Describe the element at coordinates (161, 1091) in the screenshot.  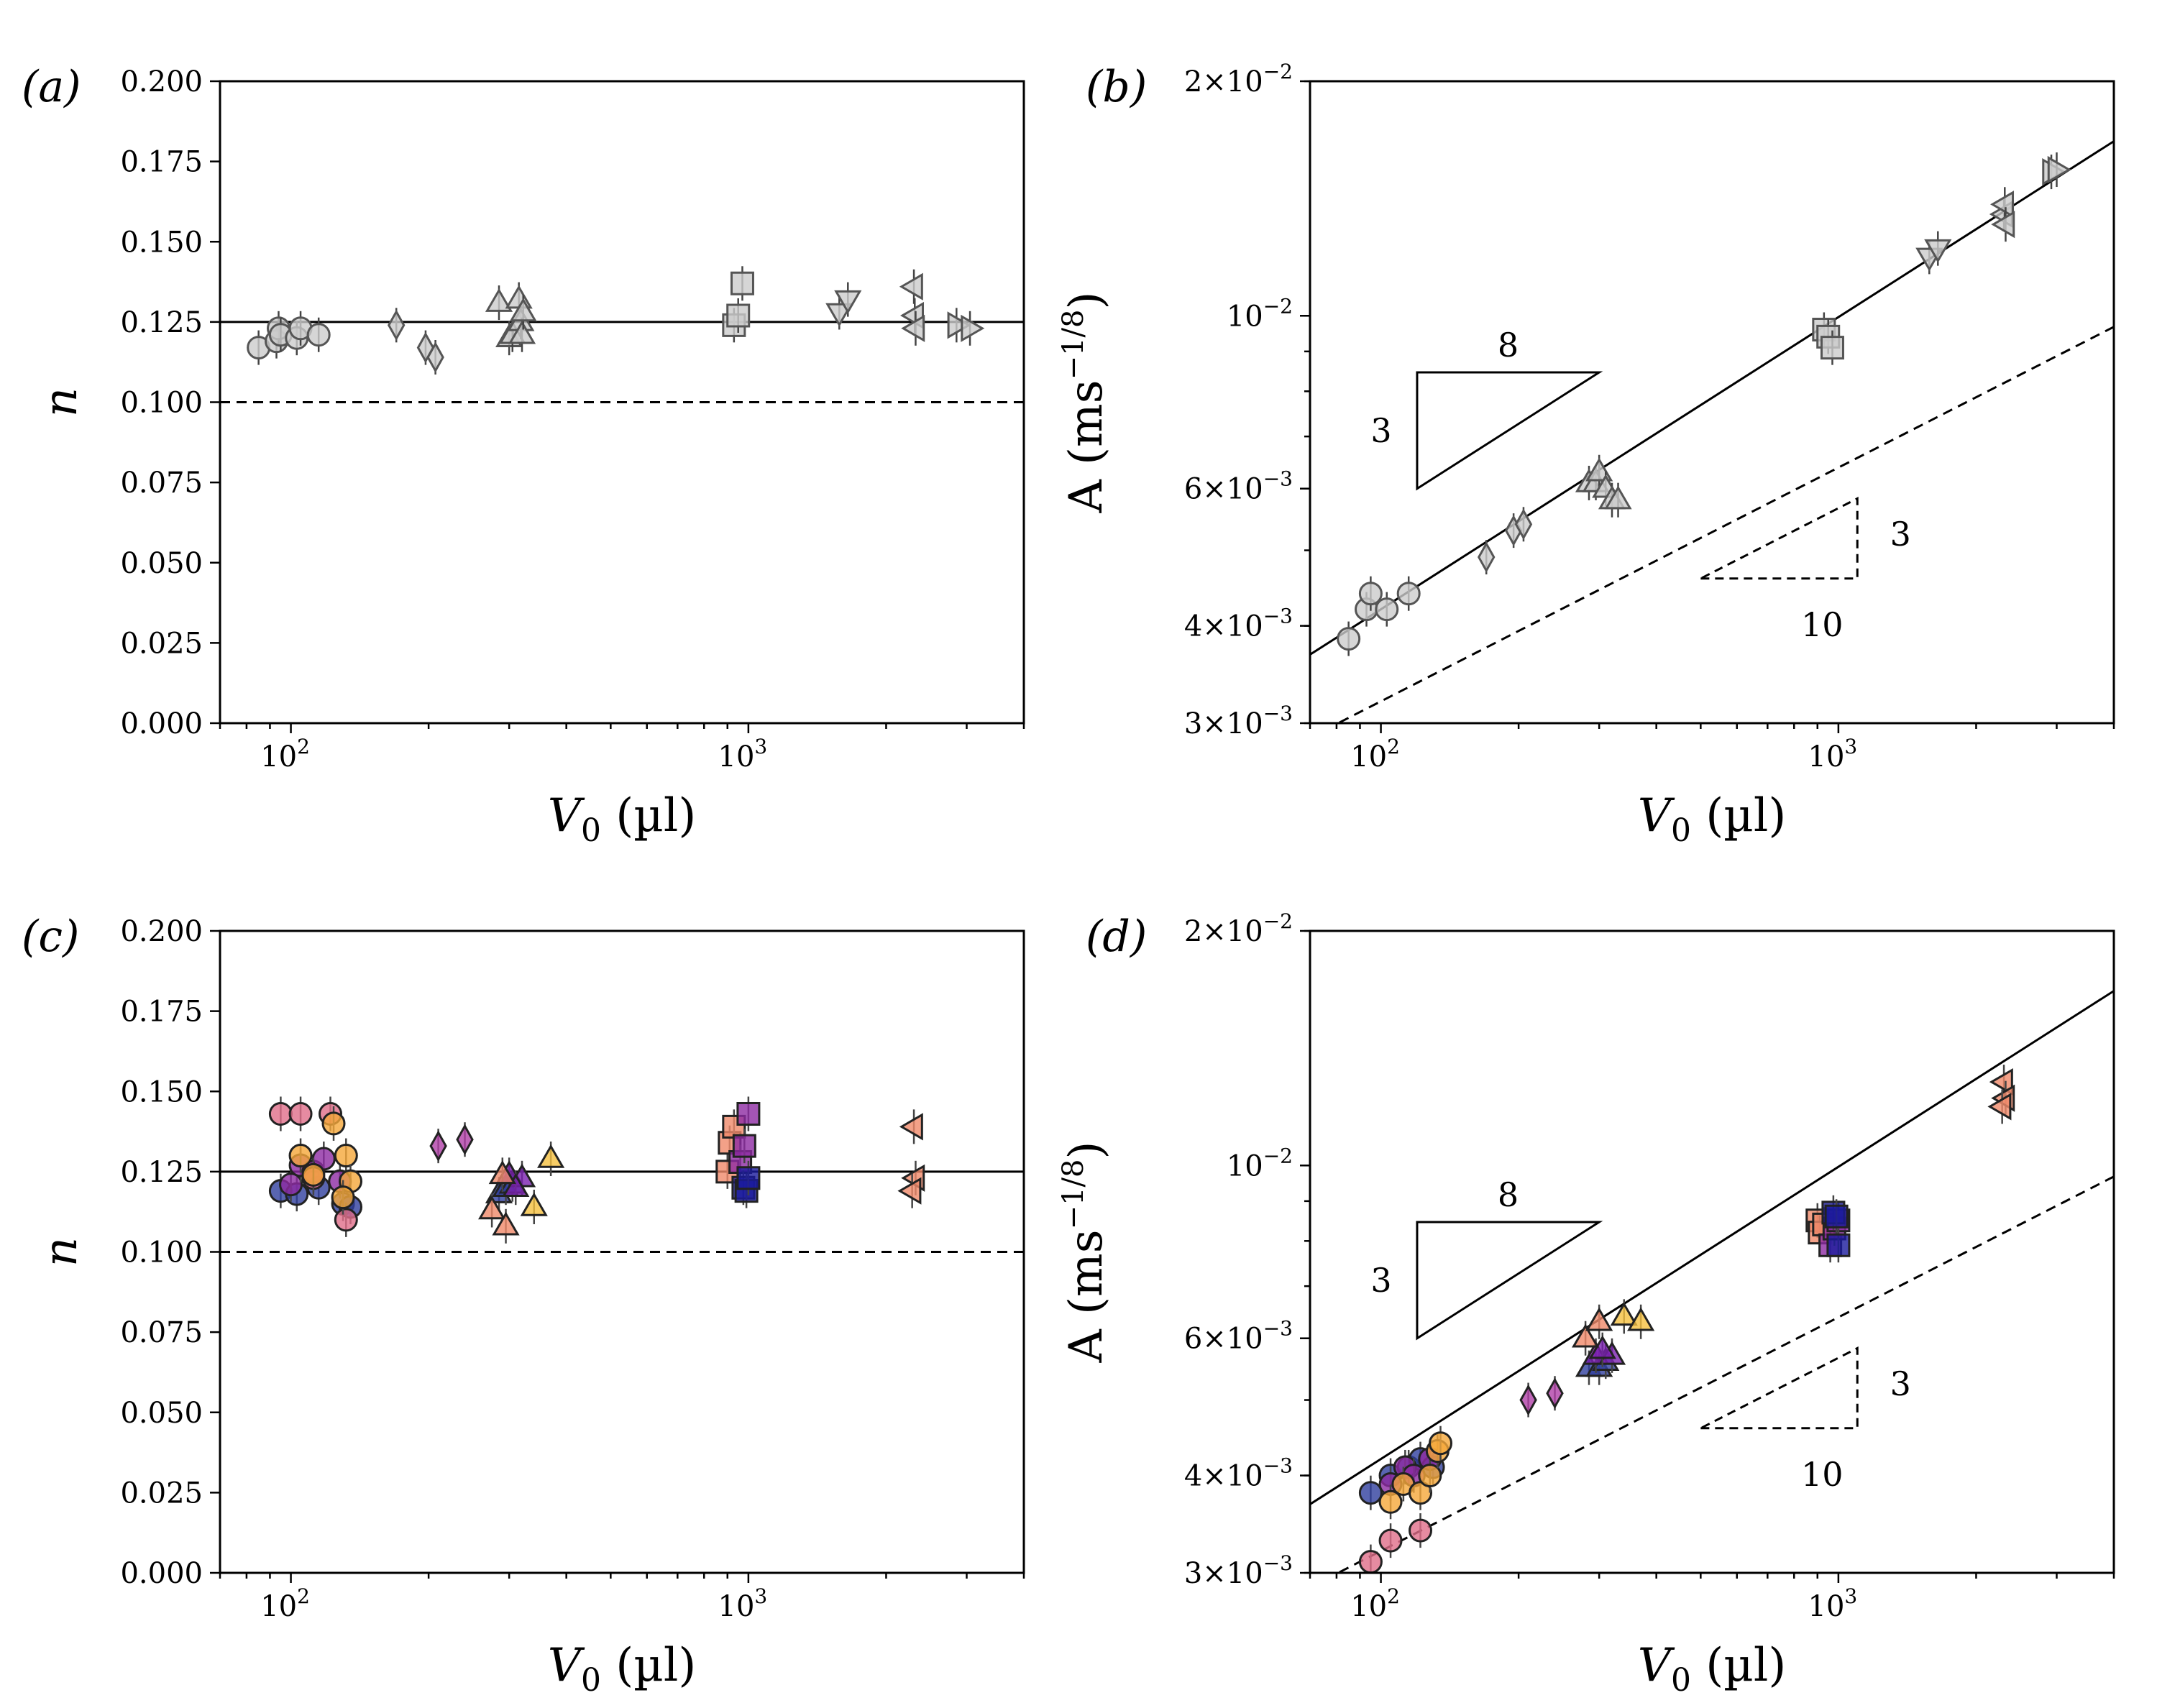
I see `y-tick-label: 0.150` at that location.